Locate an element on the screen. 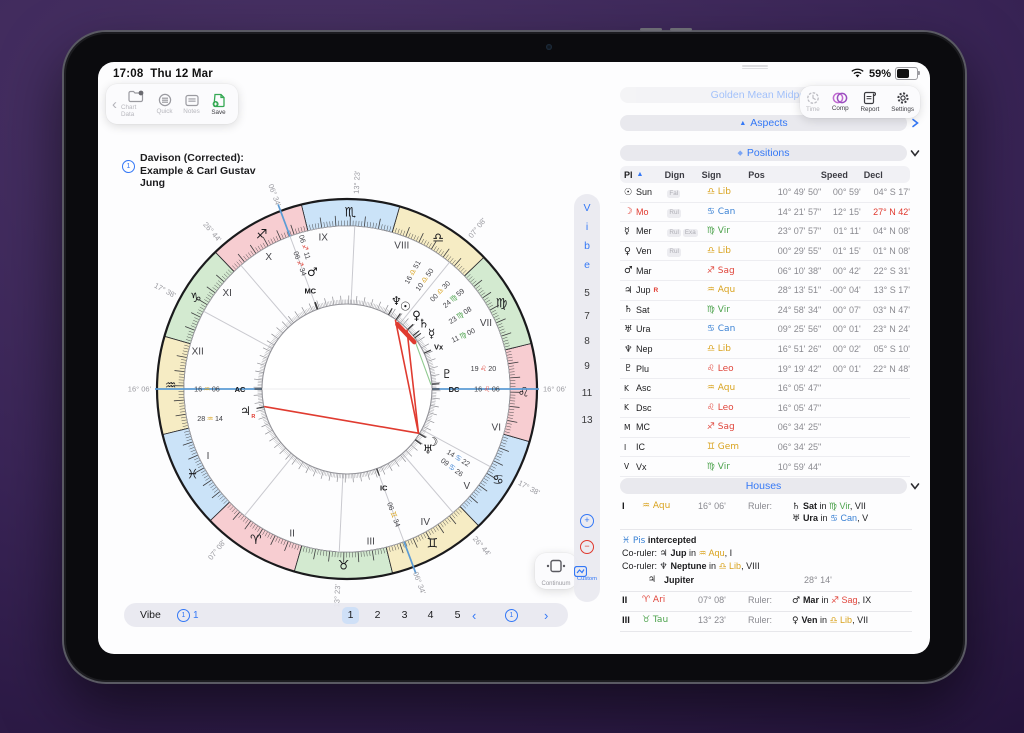  body-glyph-mc: MC is located at coordinates (310, 291).